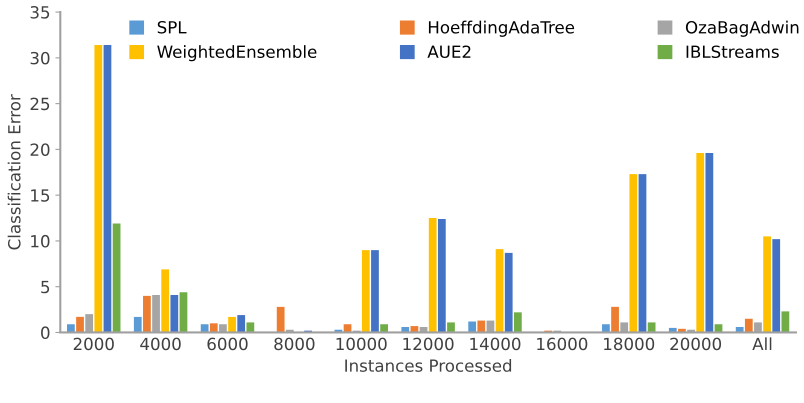  Describe the element at coordinates (742, 28) in the screenshot. I see `legend-label: OzaBagAdwin` at that location.